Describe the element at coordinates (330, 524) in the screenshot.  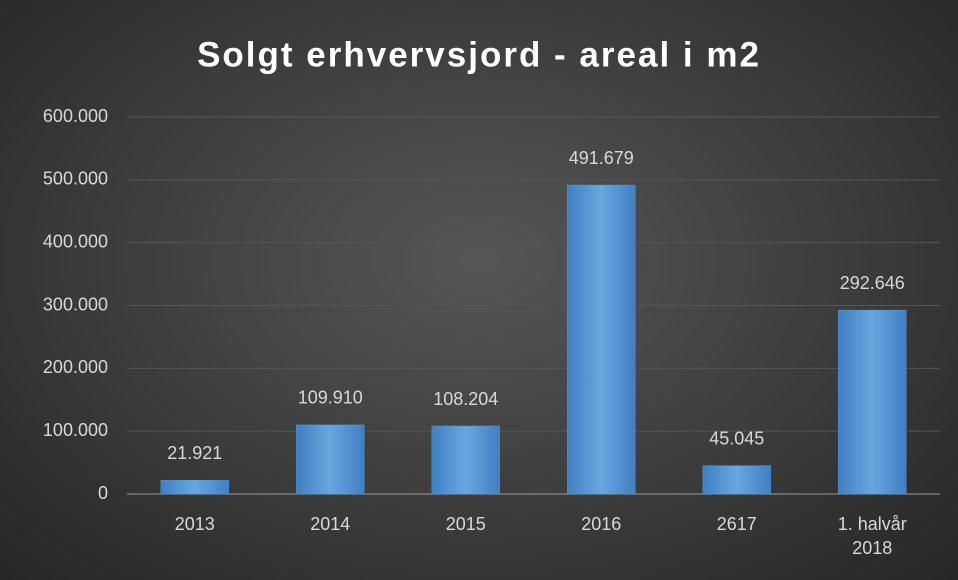
I see `x-tick-label: 2014` at that location.